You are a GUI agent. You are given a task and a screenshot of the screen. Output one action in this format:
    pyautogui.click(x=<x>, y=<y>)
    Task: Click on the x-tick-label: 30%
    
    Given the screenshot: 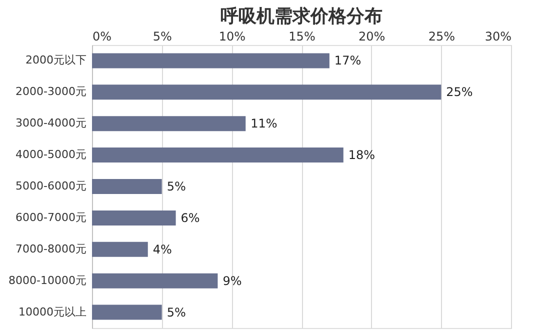 What is the action you would take?
    pyautogui.click(x=498, y=37)
    